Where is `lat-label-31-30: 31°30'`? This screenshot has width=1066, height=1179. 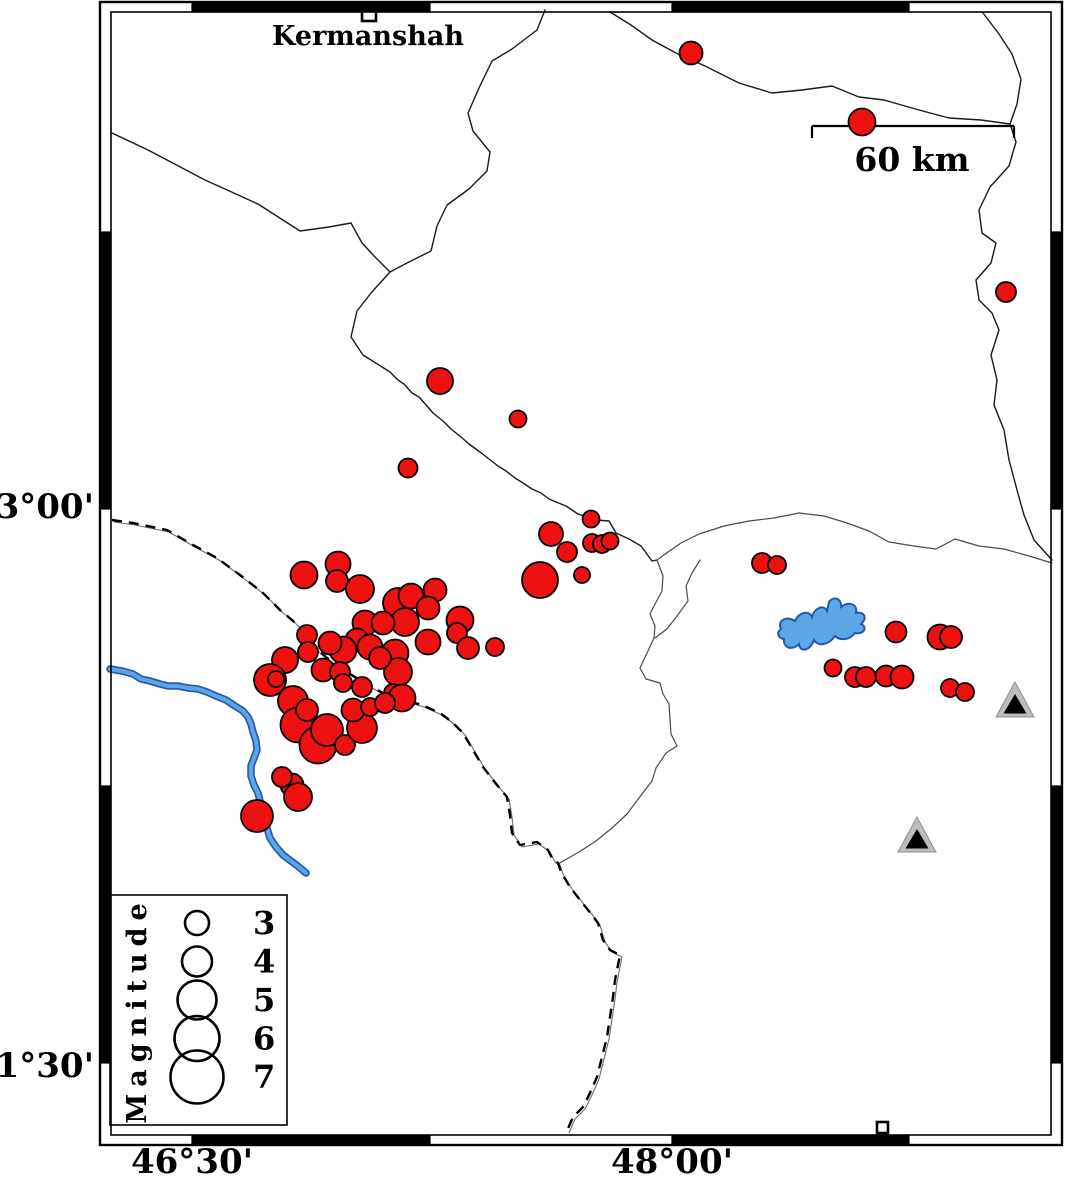 lat-label-31-30: 31°30' is located at coordinates (47, 1066).